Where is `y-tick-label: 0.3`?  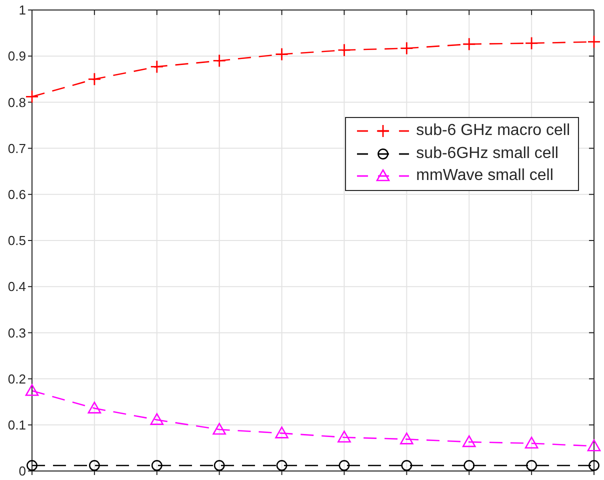 y-tick-label: 0.3 is located at coordinates (17, 332).